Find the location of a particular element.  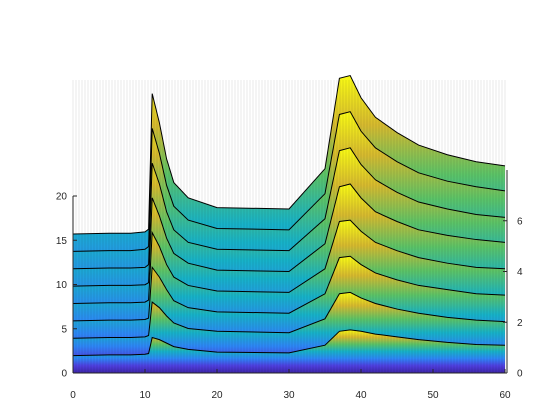

x-tick-label: 10 is located at coordinates (145, 395).